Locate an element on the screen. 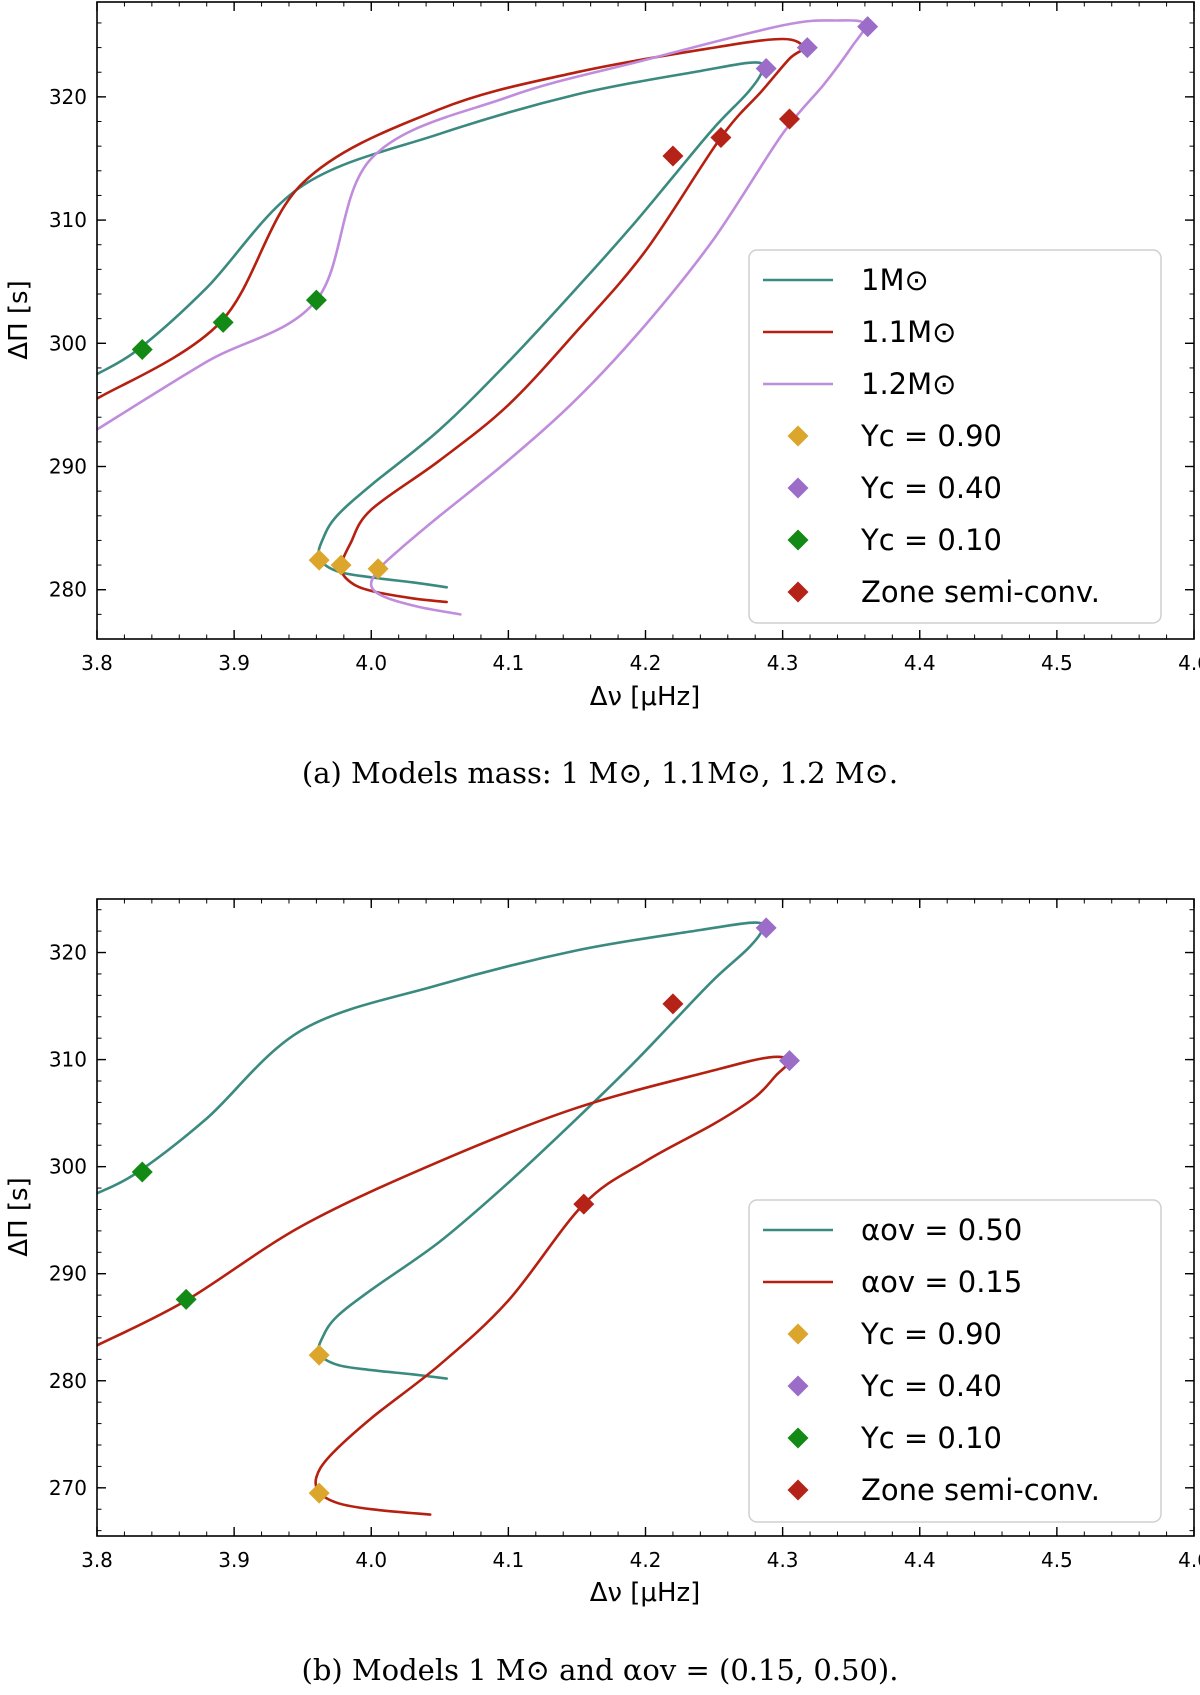 The width and height of the screenshot is (1200, 1695). legend-label: Yc = 0.10 is located at coordinates (931, 1438).